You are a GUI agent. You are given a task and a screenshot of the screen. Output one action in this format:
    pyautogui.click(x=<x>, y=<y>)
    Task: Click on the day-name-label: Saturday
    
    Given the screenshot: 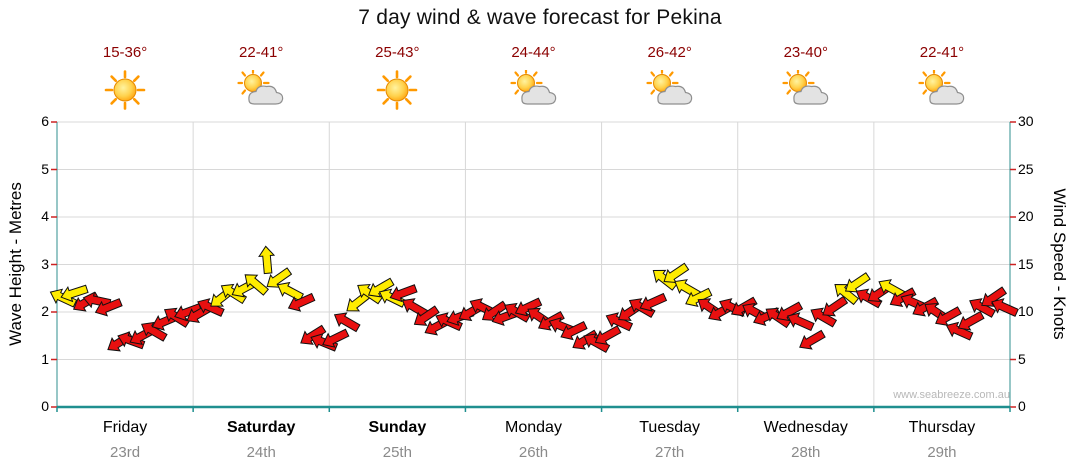 What is the action you would take?
    pyautogui.click(x=261, y=427)
    